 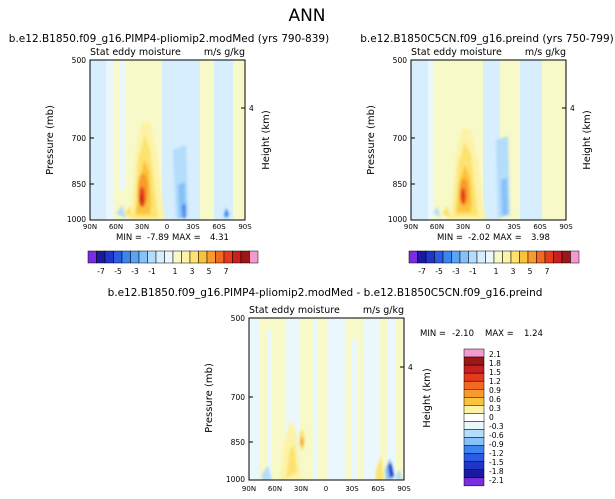 What do you see at coordinates (495, 363) in the screenshot?
I see `colorbar-label: 1.8` at bounding box center [495, 363].